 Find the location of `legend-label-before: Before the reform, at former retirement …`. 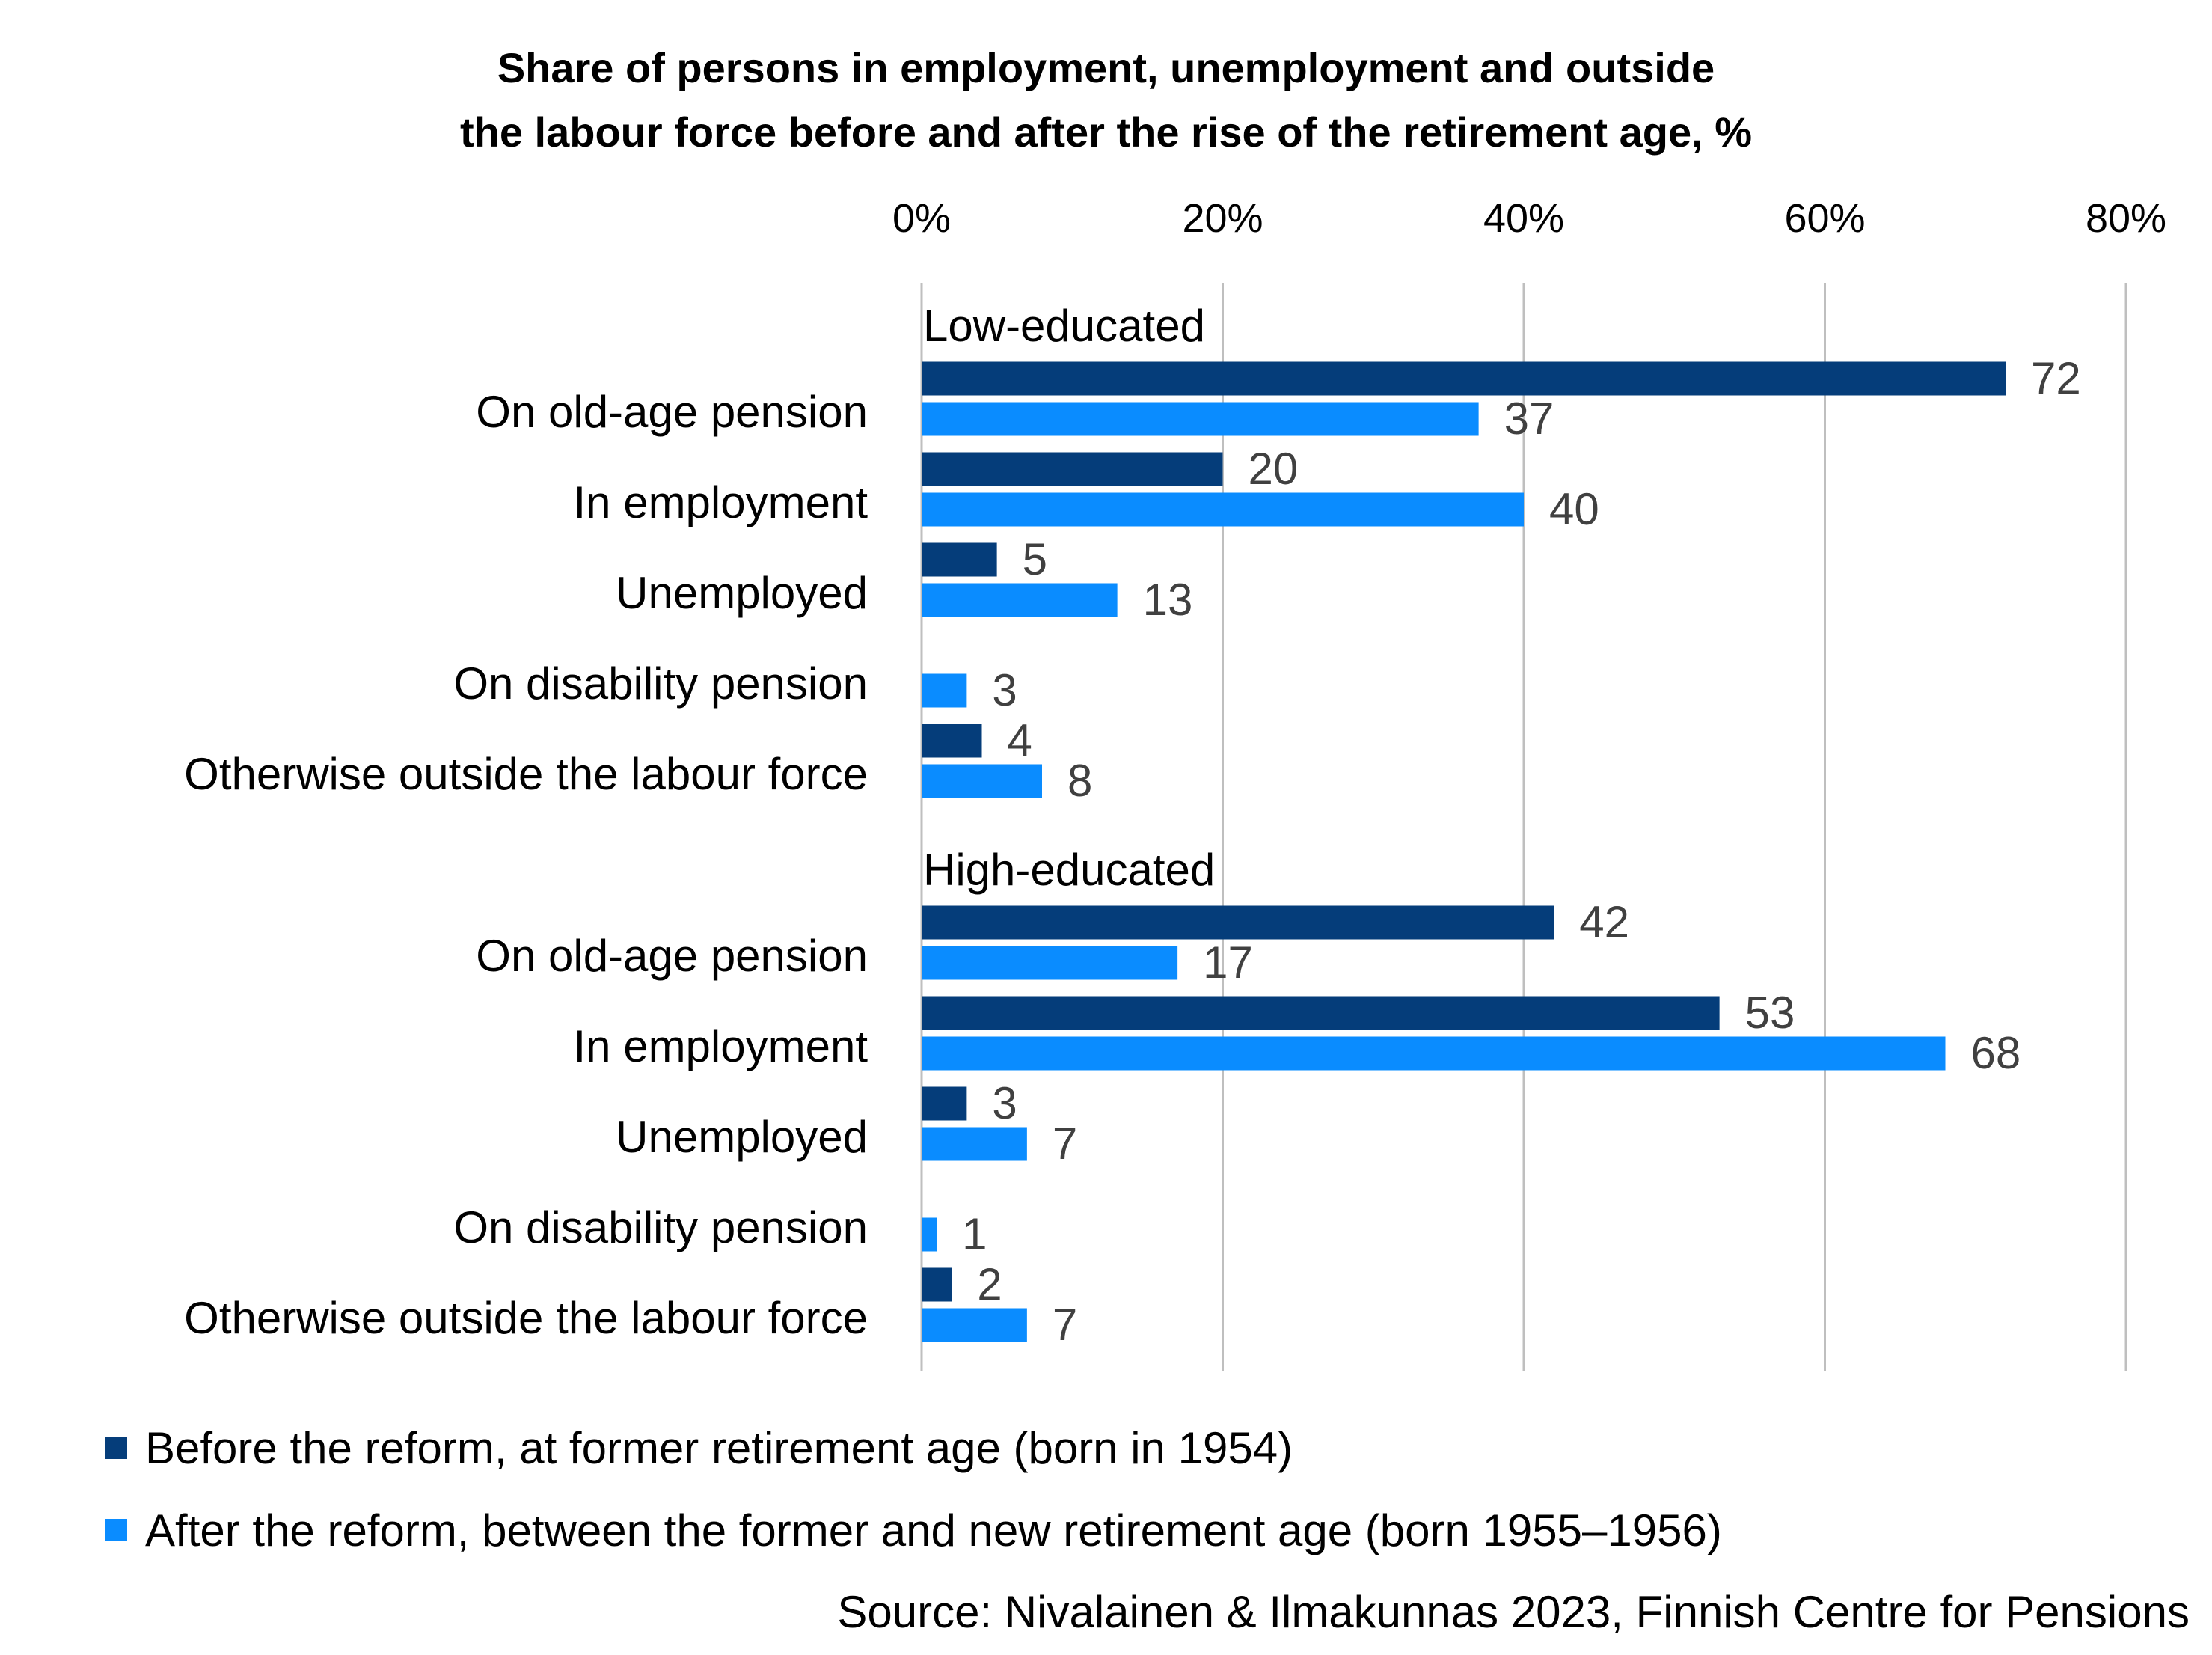

legend-label-before: Before the reform, at former retirement … is located at coordinates (719, 1447).